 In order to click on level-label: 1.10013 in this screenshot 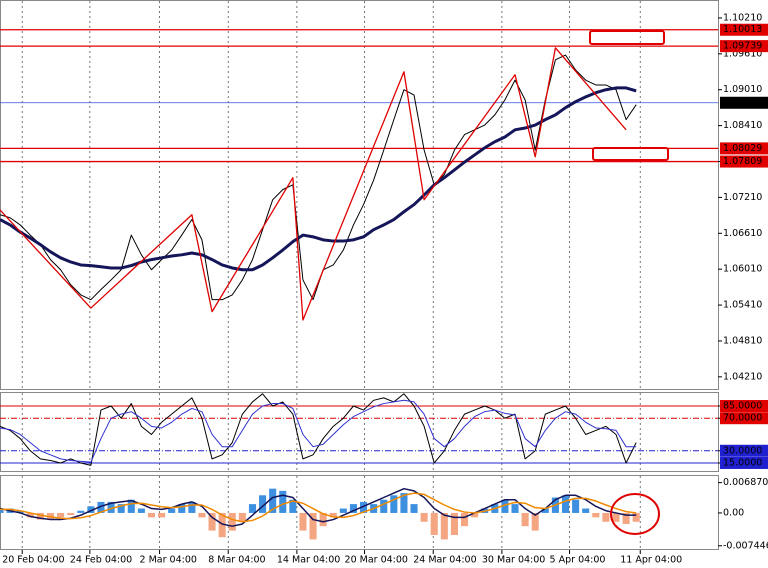, I will do `click(742, 29)`.